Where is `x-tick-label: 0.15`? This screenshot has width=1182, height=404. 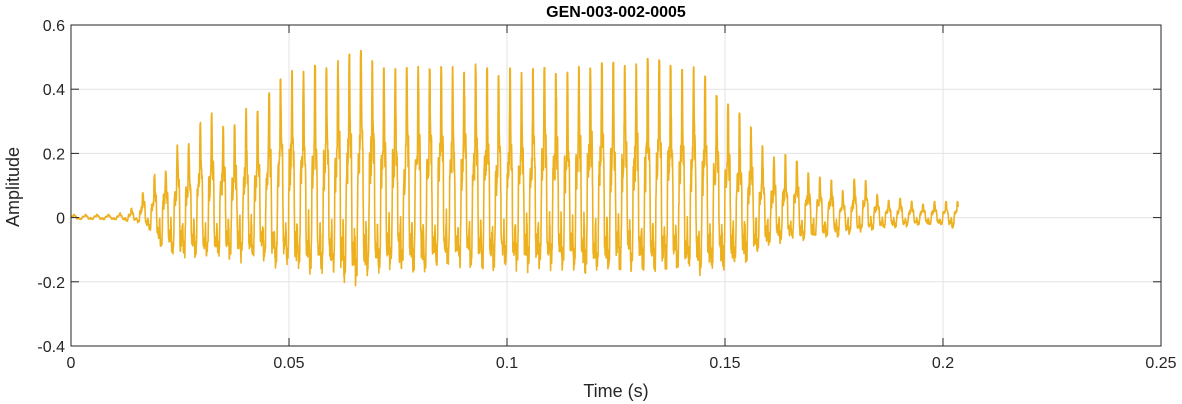 x-tick-label: 0.15 is located at coordinates (724, 363).